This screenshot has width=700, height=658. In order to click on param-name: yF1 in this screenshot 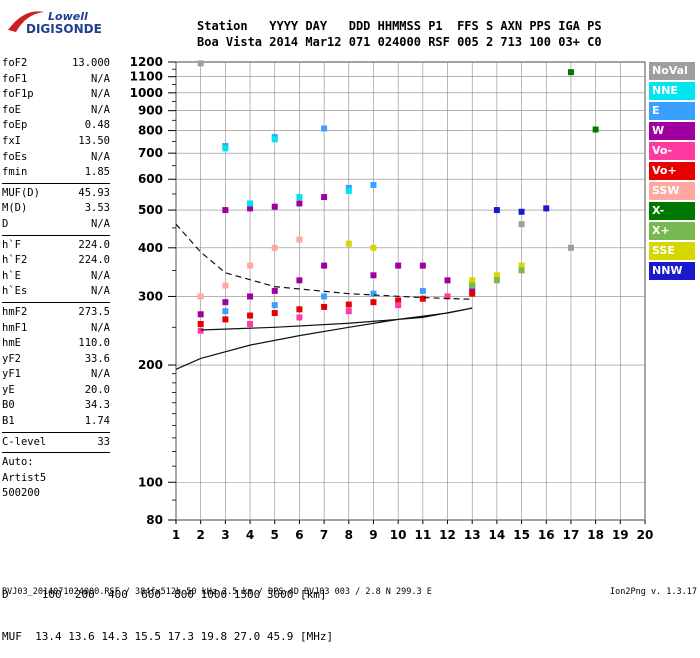, I will do `click(11, 374)`.